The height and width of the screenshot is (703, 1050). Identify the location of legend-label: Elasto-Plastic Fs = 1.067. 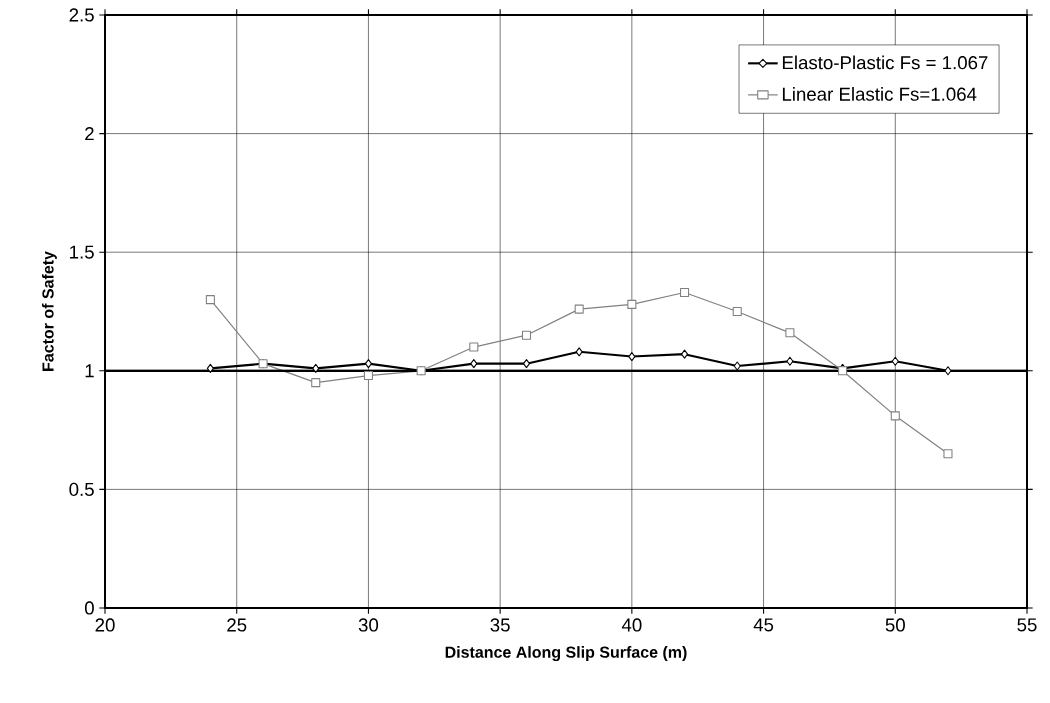
(885, 62).